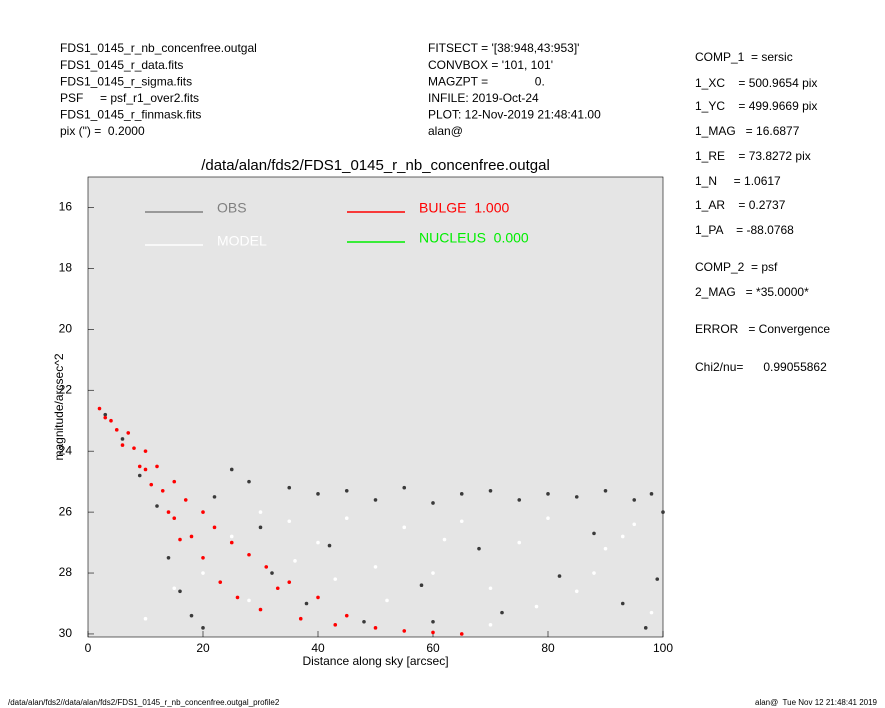 Image resolution: width=885 pixels, height=708 pixels. I want to click on param-line: 1_YC = 499.9669 pix, so click(756, 106).